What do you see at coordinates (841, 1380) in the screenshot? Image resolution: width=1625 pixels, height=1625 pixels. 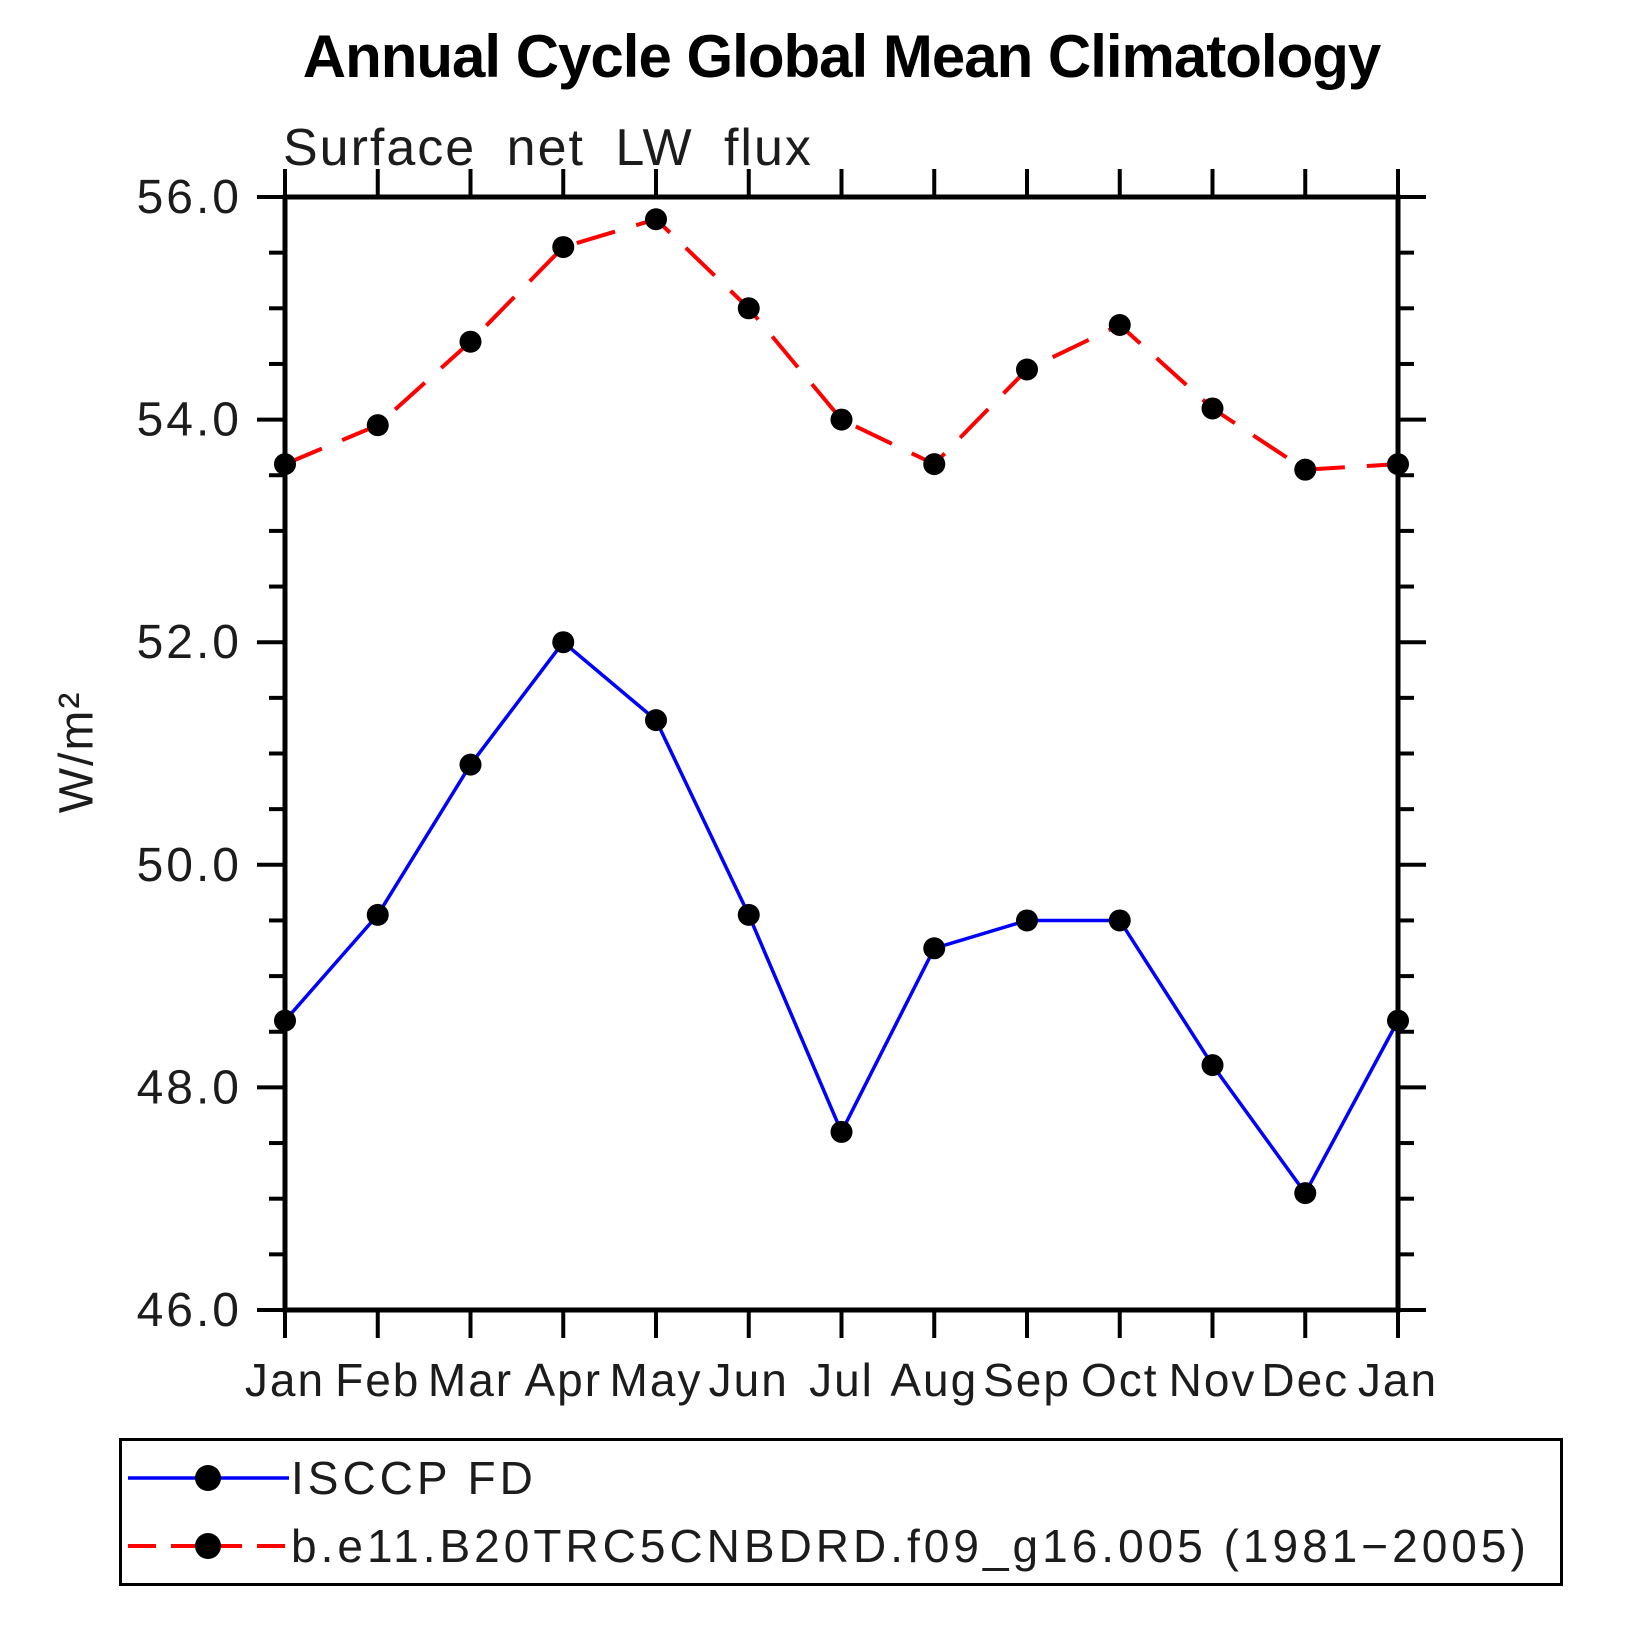 I see `x-tick-label: Jul` at bounding box center [841, 1380].